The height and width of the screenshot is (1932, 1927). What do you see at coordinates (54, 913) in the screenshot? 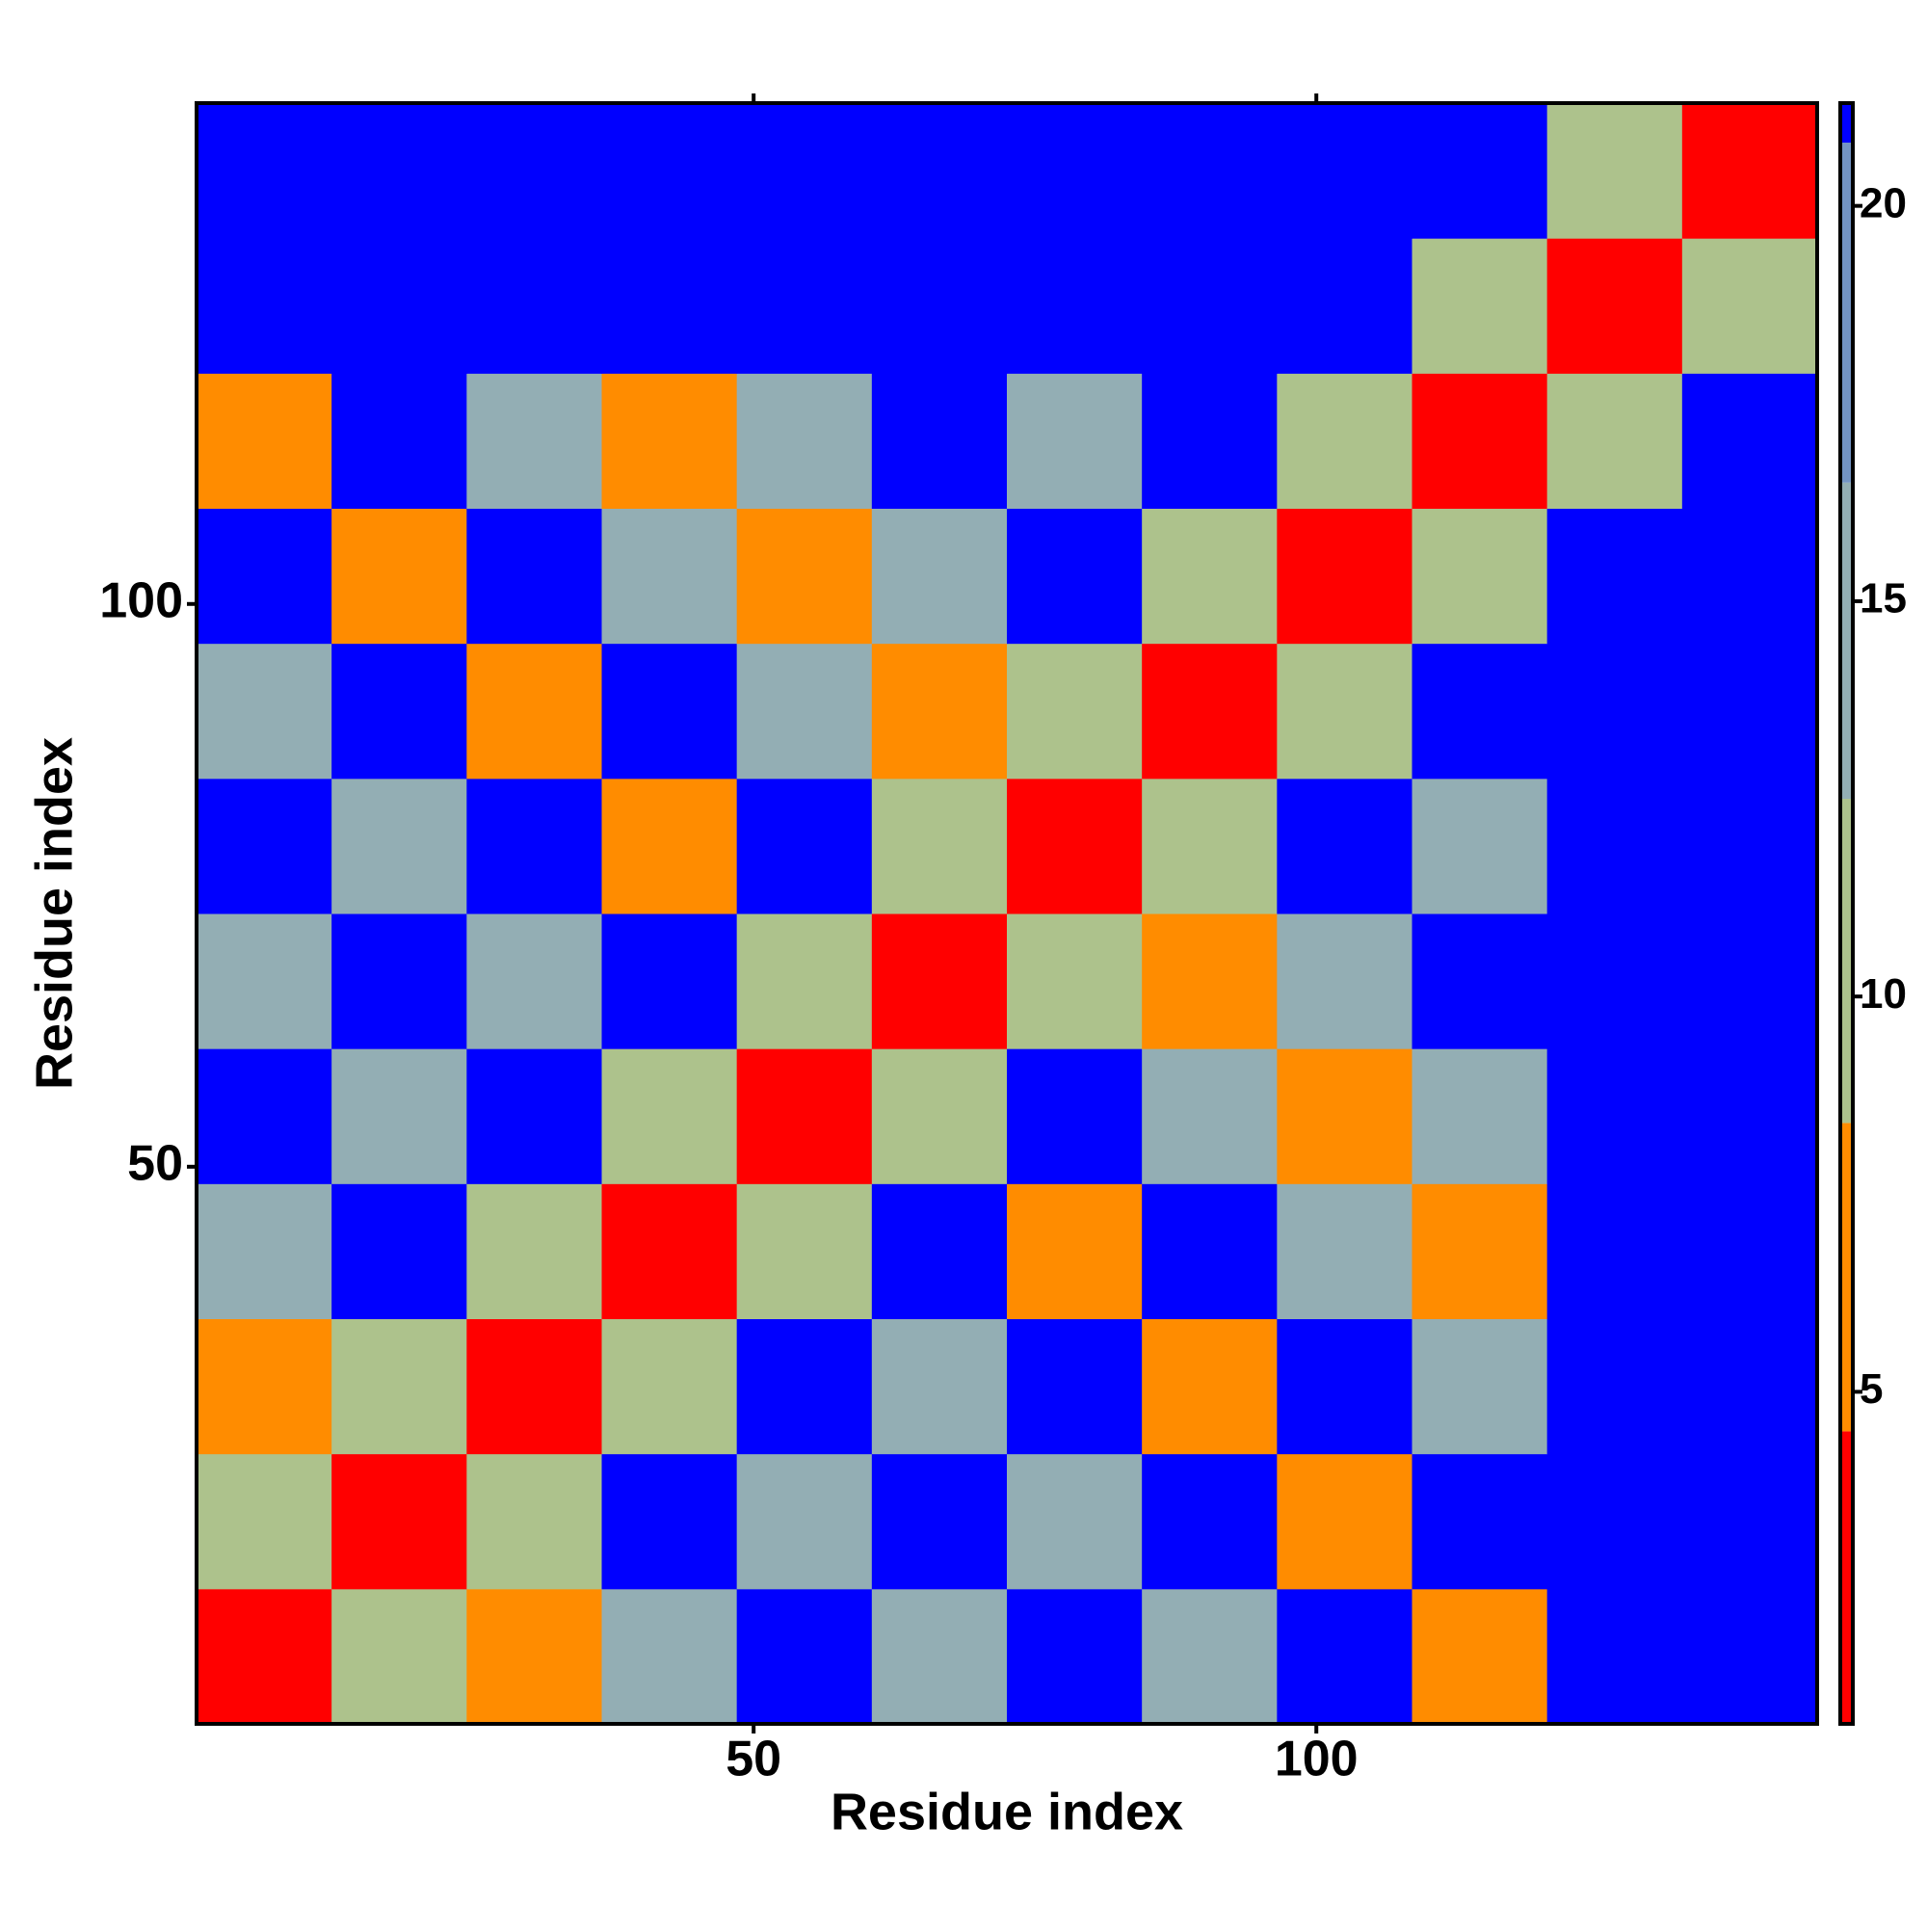
I see `y-axis-title: Residue index` at bounding box center [54, 913].